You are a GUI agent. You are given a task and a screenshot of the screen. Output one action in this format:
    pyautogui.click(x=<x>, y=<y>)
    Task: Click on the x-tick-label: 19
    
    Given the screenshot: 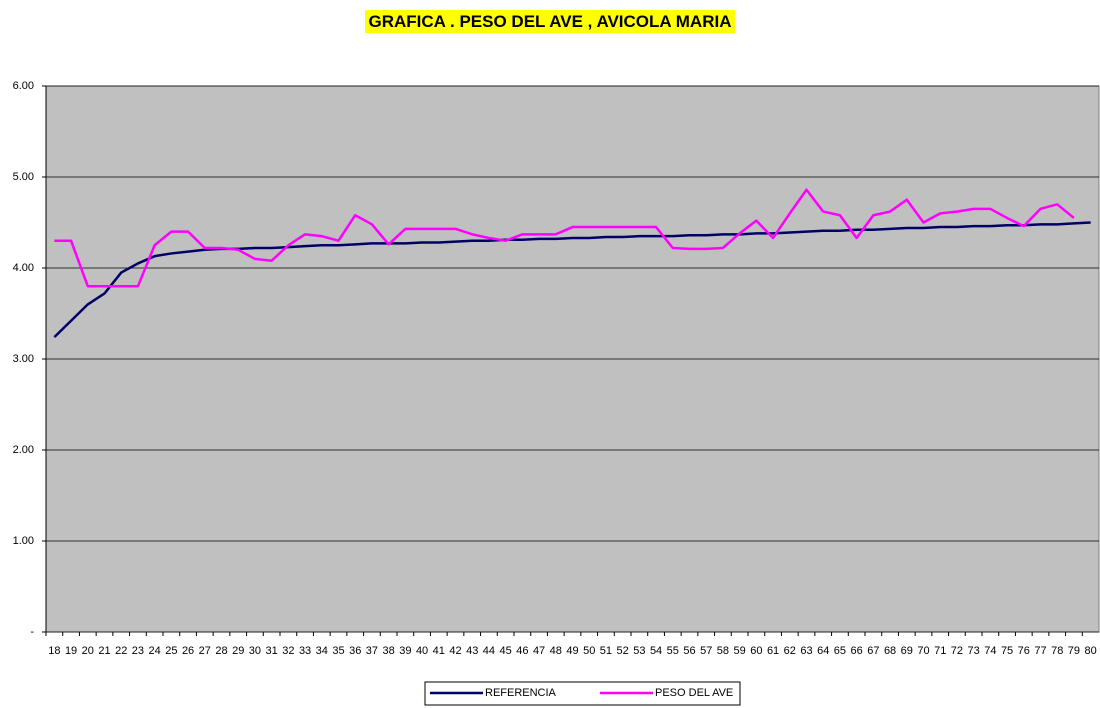 What is the action you would take?
    pyautogui.click(x=71, y=651)
    